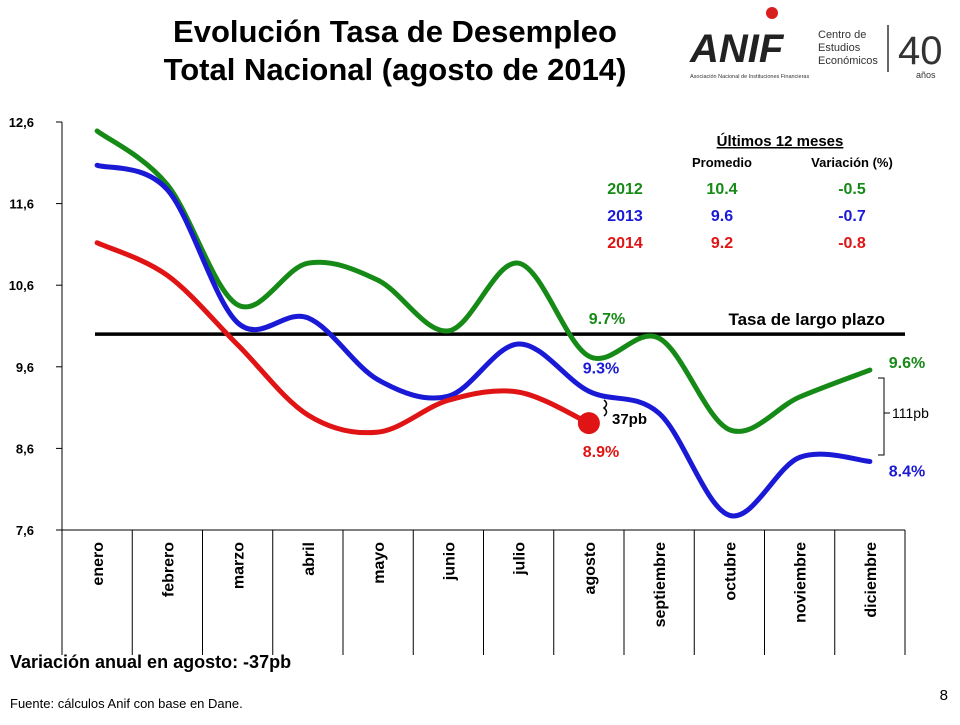 This screenshot has width=960, height=725. What do you see at coordinates (907, 471) in the screenshot?
I see `data-label: 8.4%` at bounding box center [907, 471].